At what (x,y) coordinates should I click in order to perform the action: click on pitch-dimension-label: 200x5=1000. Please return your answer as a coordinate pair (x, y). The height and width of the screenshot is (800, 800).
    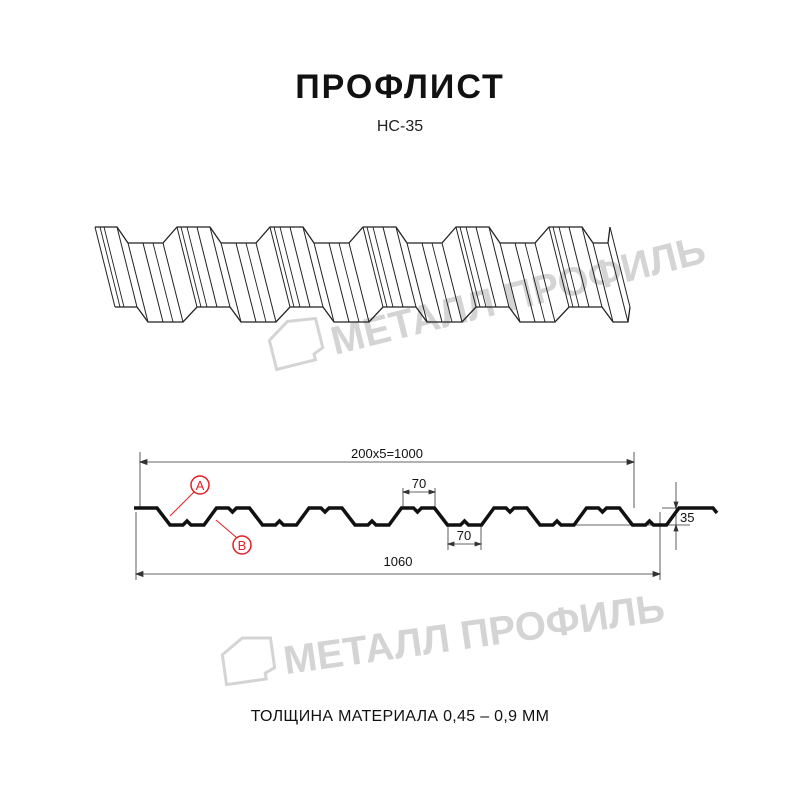
    Looking at the image, I should click on (387, 453).